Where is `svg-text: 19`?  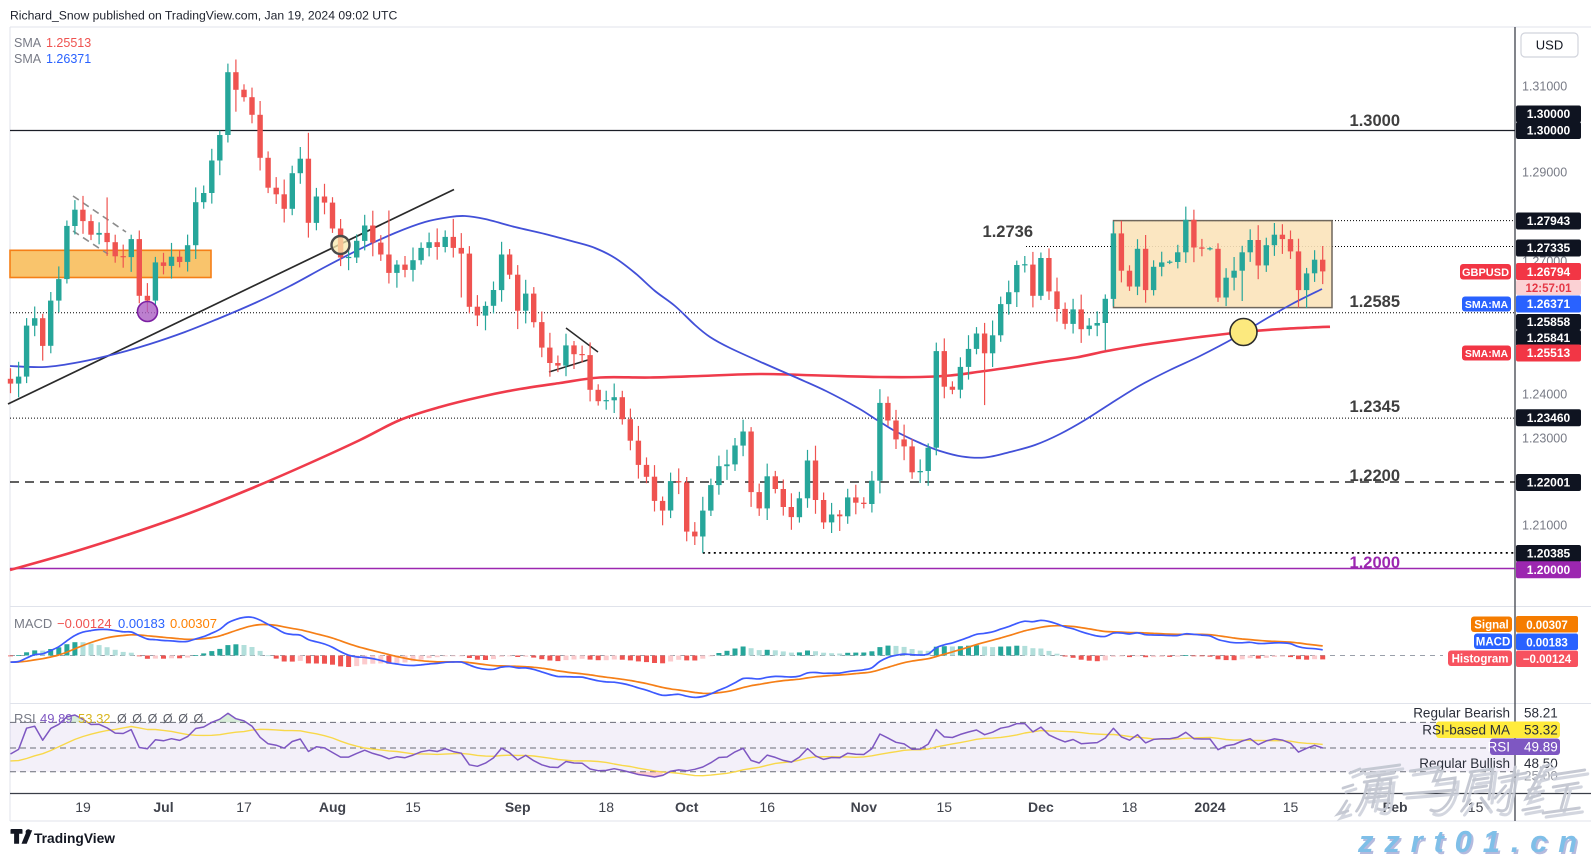
svg-text: 19 is located at coordinates (83, 807).